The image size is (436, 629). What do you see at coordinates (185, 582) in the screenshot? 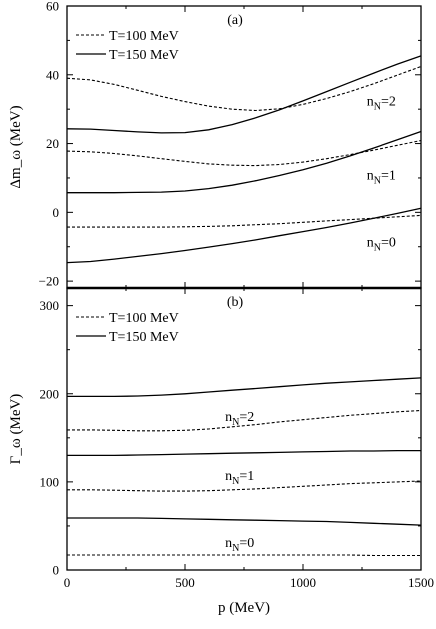
I see `x-tick-label: 500` at bounding box center [185, 582].